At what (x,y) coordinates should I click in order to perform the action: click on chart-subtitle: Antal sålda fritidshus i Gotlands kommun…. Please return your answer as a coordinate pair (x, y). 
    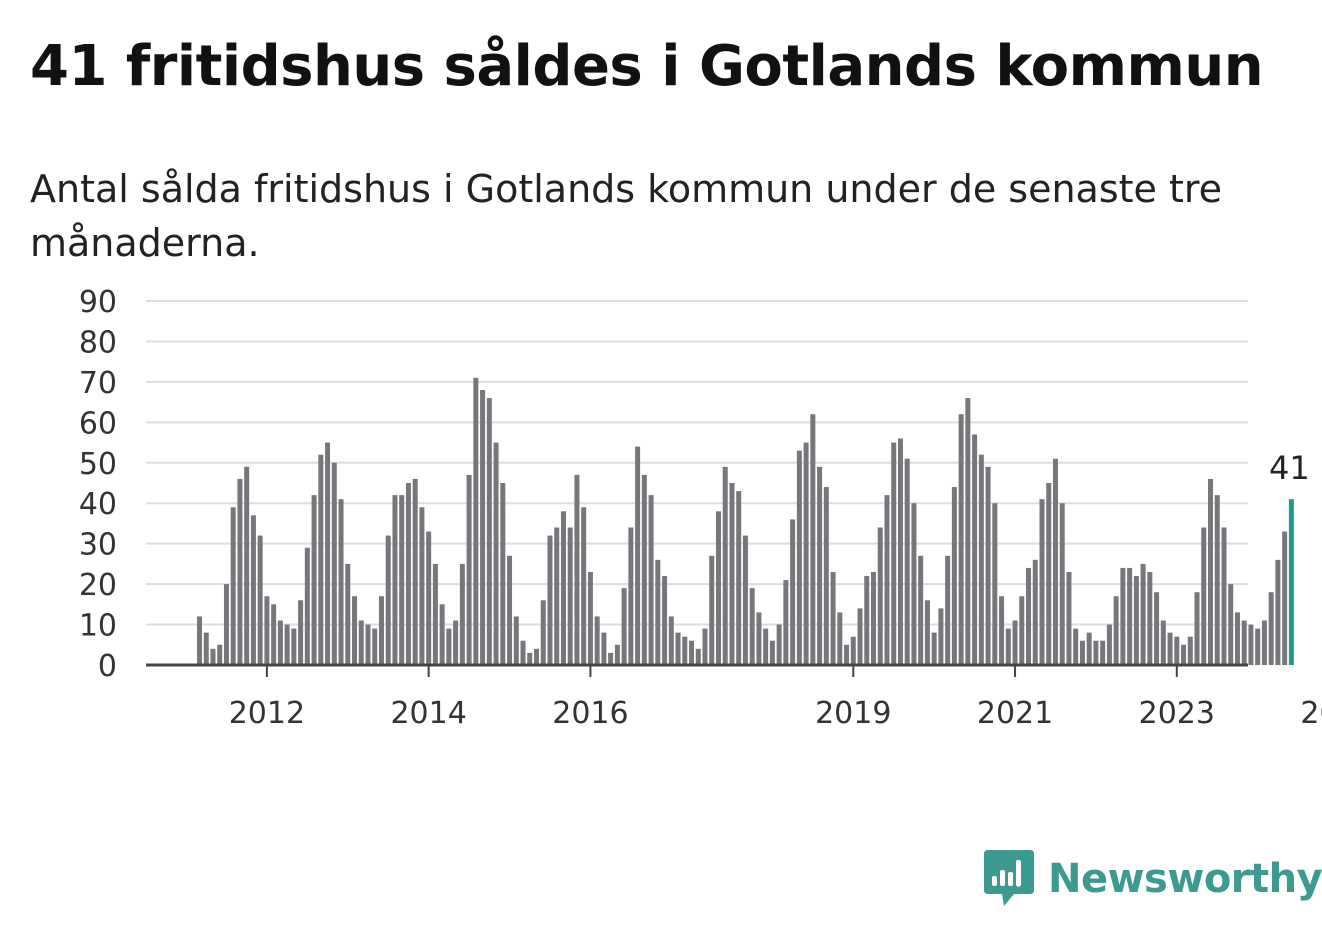
    Looking at the image, I should click on (626, 216).